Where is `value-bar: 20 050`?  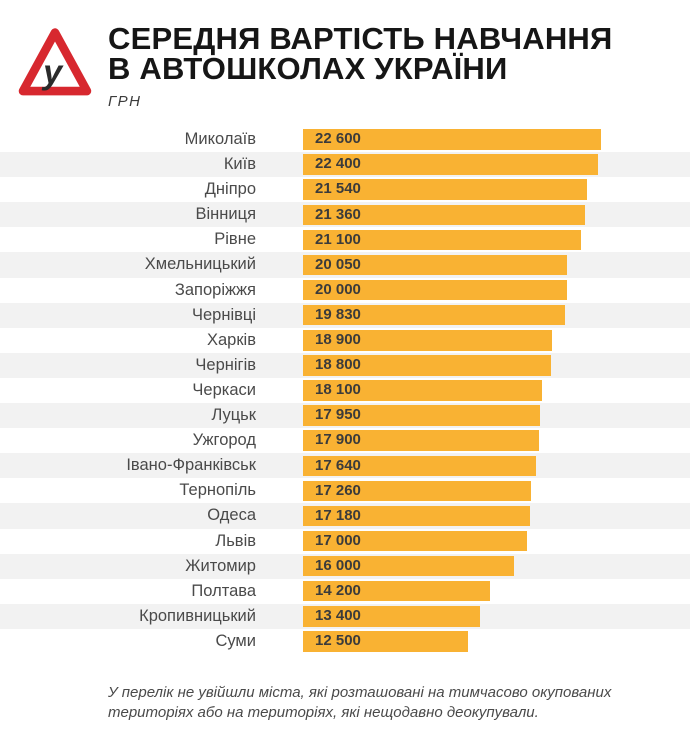 value-bar: 20 050 is located at coordinates (435, 265).